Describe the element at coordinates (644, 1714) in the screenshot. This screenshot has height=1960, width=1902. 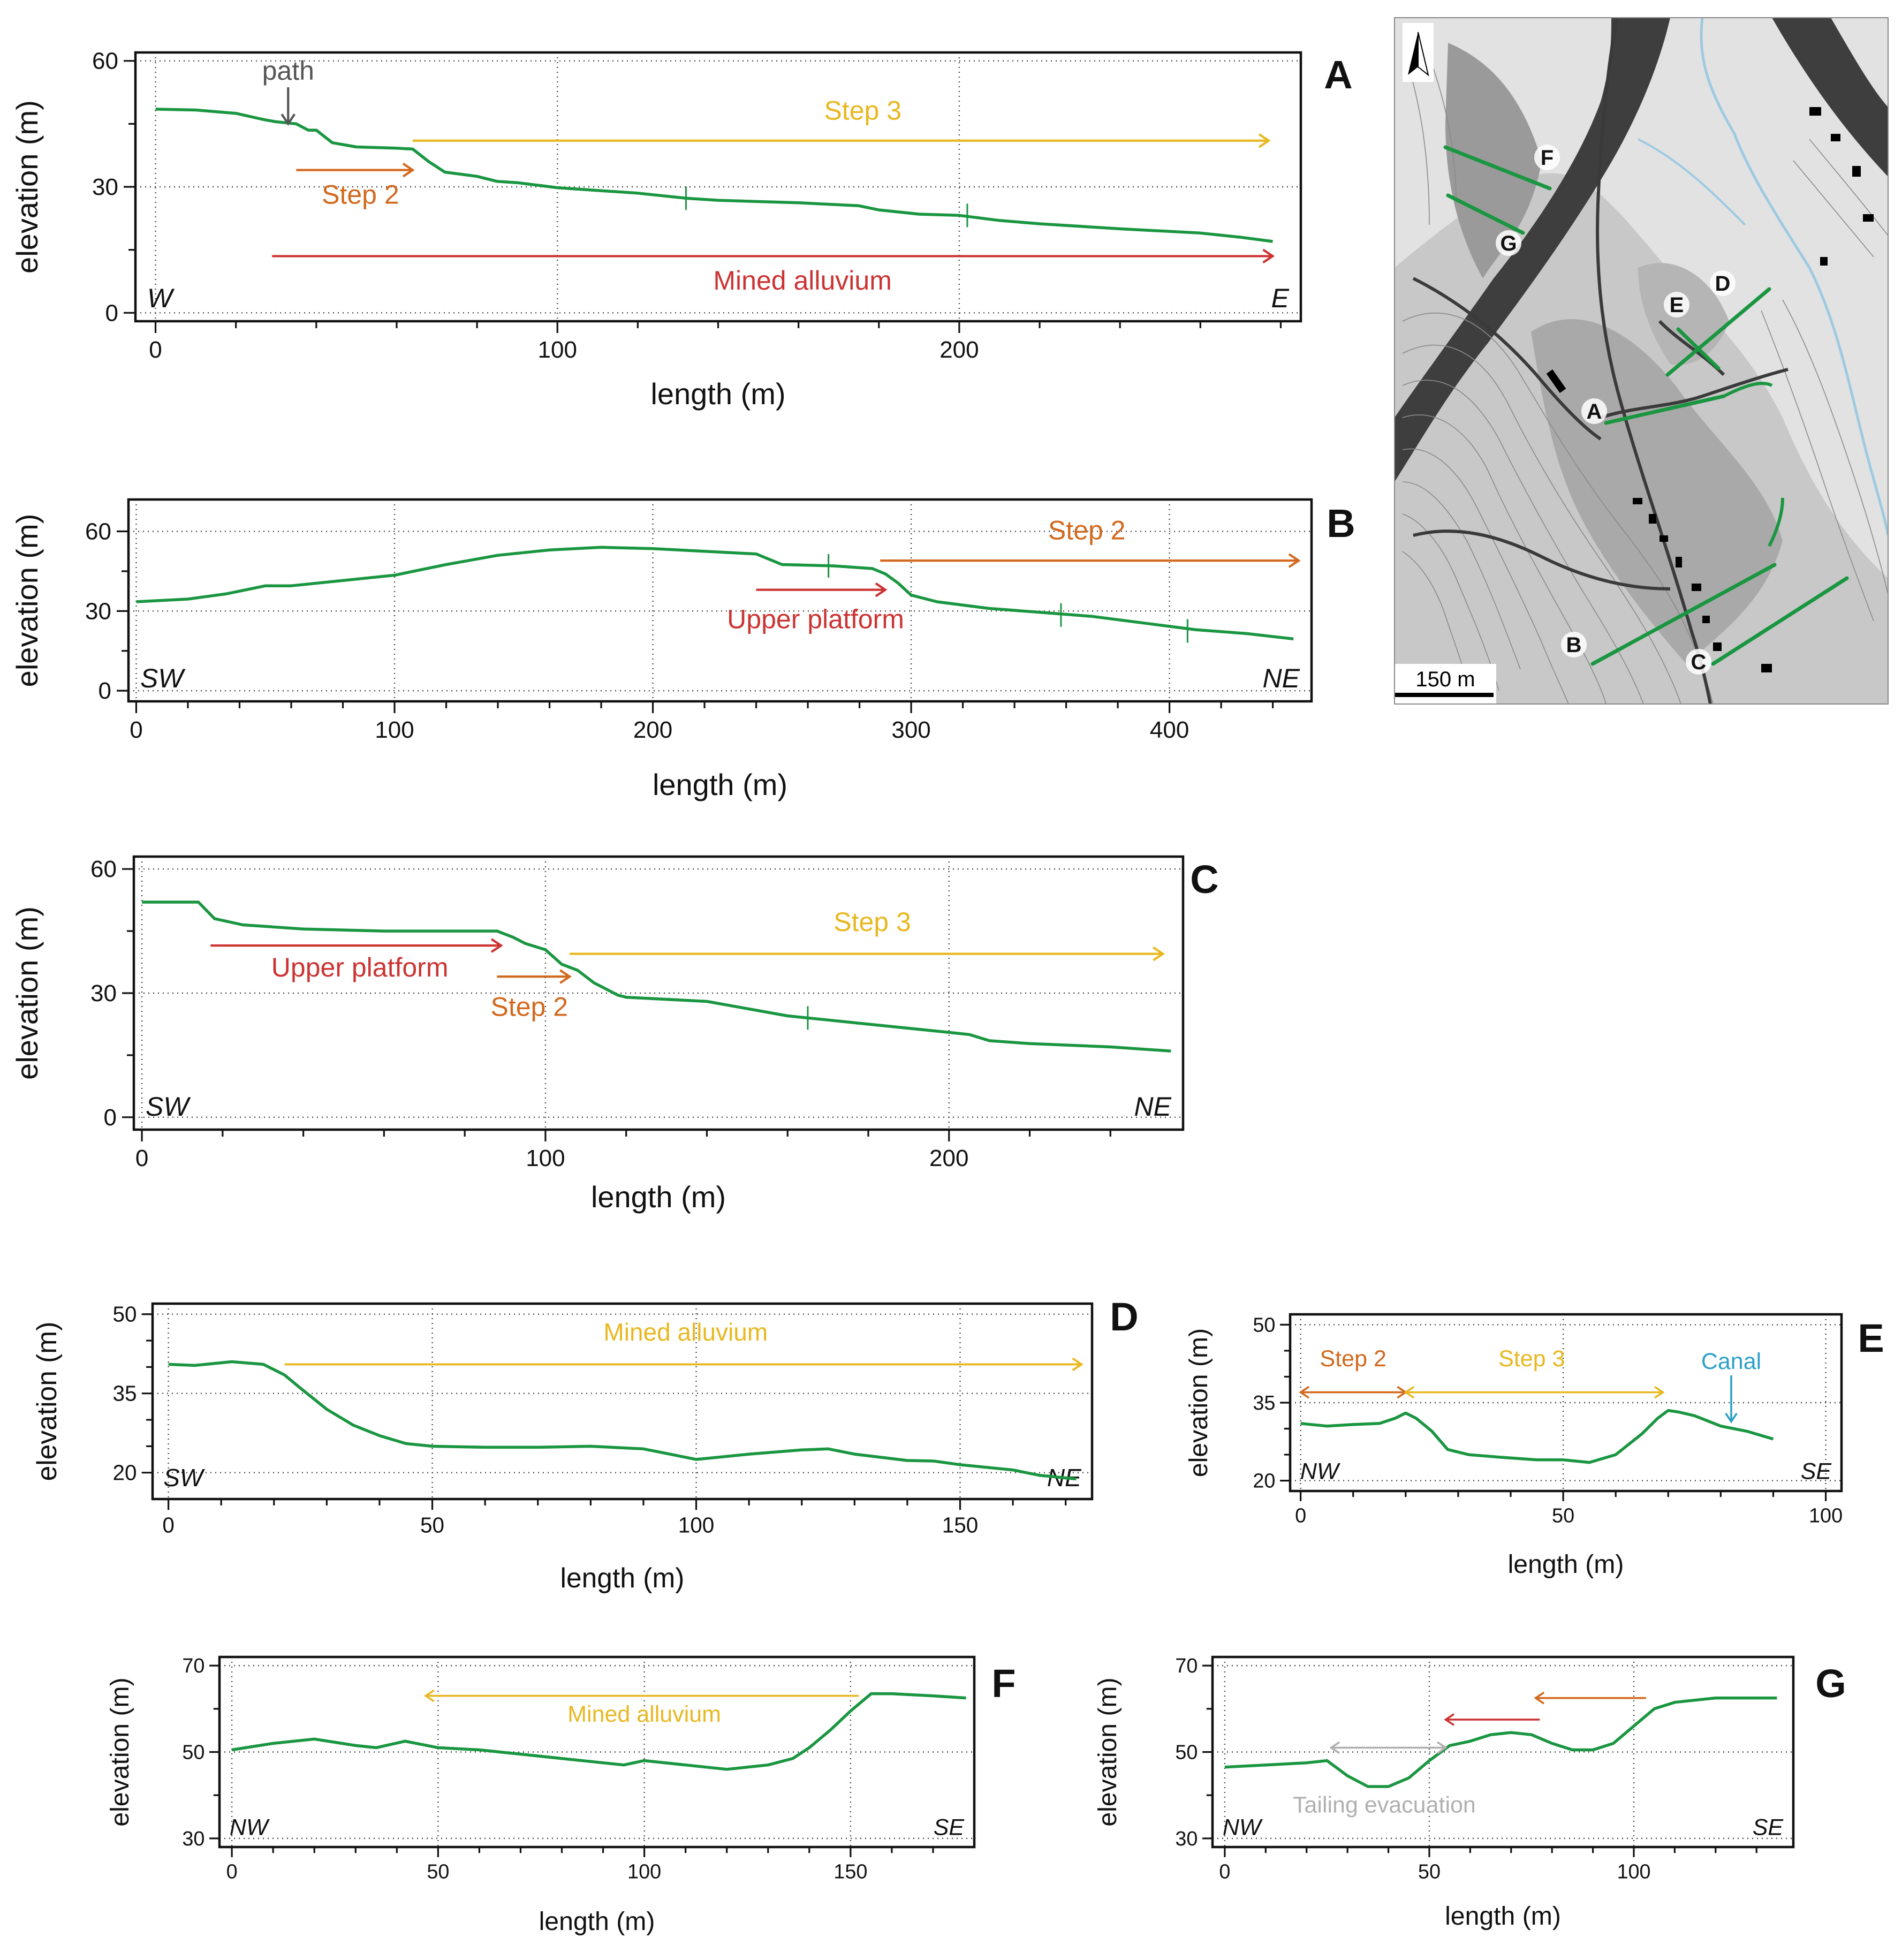
I see `annotation-label: Mined alluvium` at that location.